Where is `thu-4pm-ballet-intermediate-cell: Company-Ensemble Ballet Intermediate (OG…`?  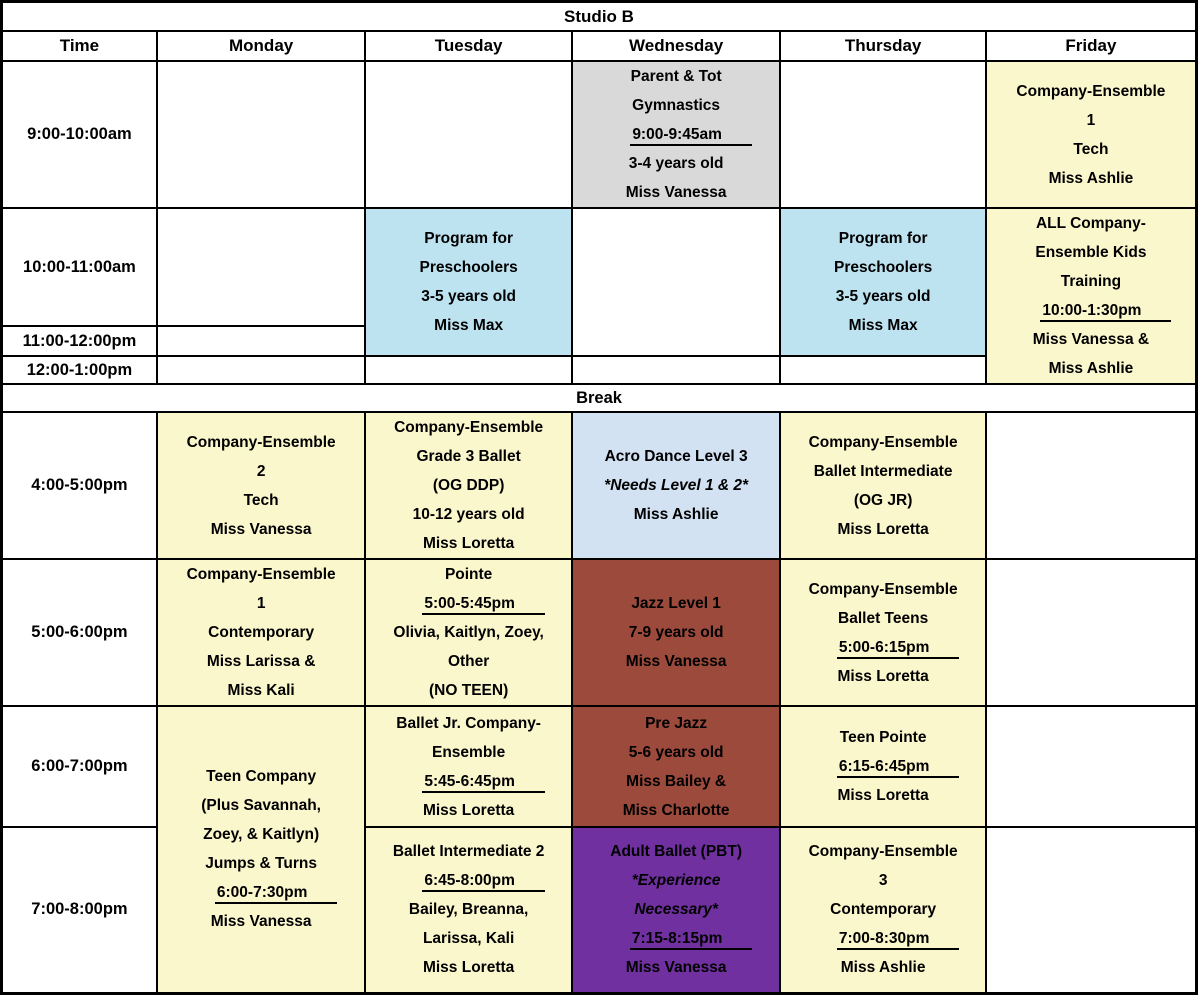 thu-4pm-ballet-intermediate-cell: Company-Ensemble Ballet Intermediate (OG… is located at coordinates (883, 485).